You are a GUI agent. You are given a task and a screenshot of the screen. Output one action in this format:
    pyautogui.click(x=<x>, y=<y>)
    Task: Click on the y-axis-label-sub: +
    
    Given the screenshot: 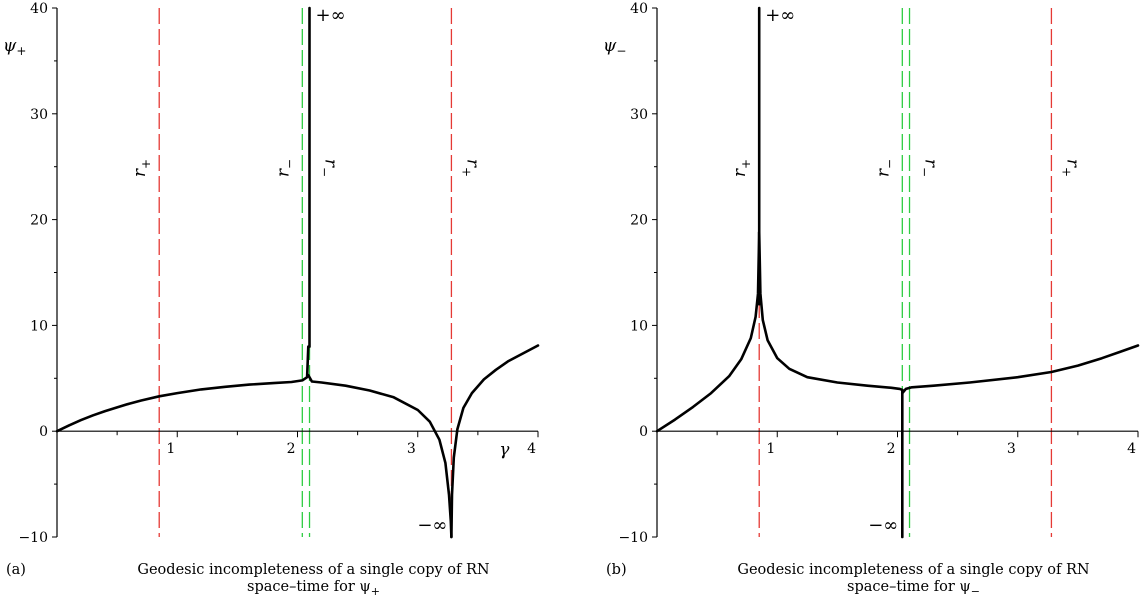 What is the action you would take?
    pyautogui.click(x=21, y=51)
    